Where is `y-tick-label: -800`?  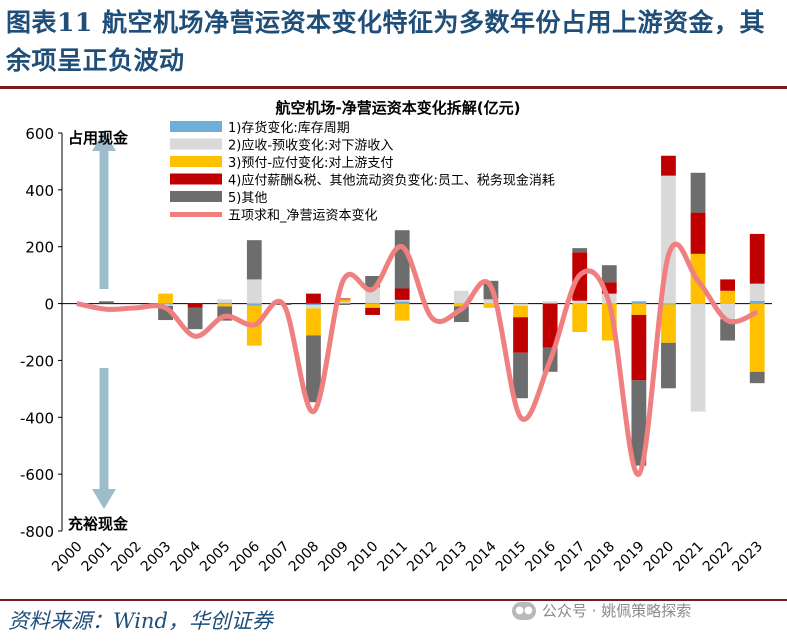
y-tick-label: -800 is located at coordinates (37, 532).